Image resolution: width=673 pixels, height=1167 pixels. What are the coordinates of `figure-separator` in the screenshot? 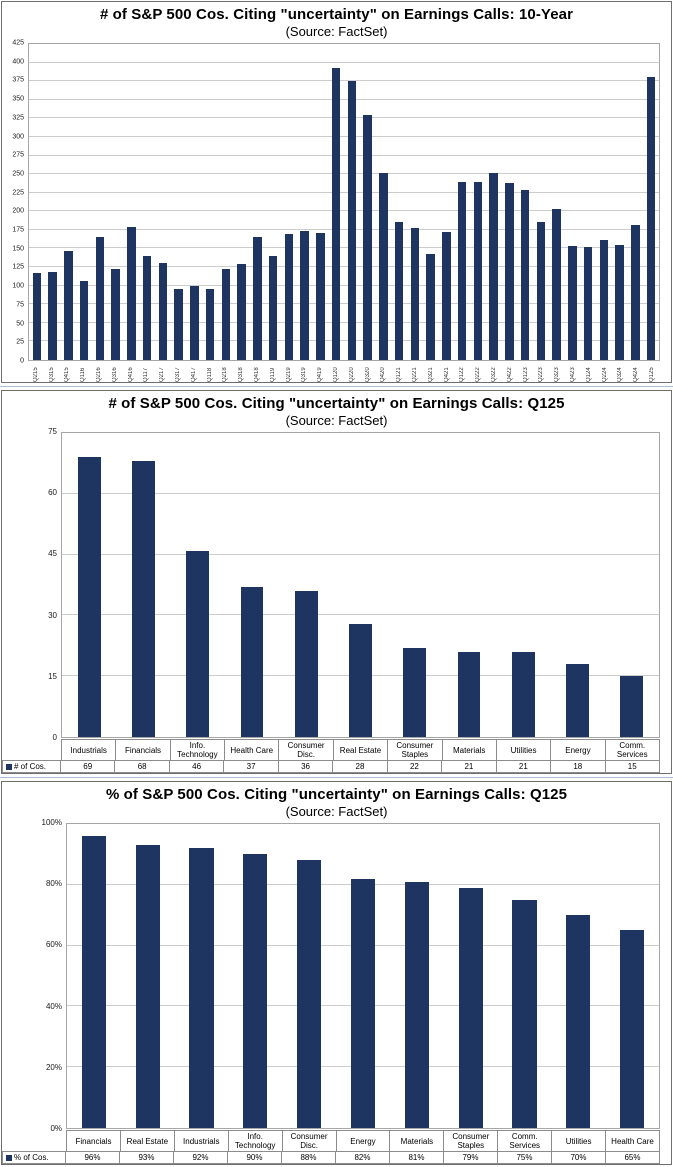 It's located at (336, 777).